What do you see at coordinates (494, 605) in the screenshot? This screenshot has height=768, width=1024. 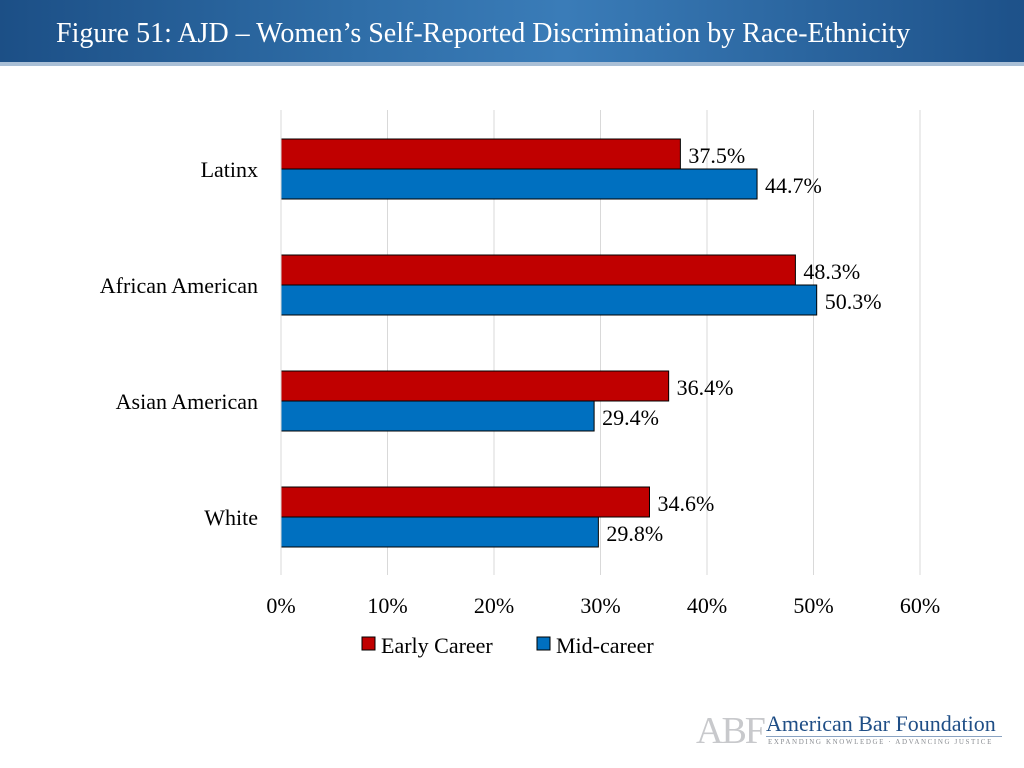 I see `x-tick-label-2: 20%` at bounding box center [494, 605].